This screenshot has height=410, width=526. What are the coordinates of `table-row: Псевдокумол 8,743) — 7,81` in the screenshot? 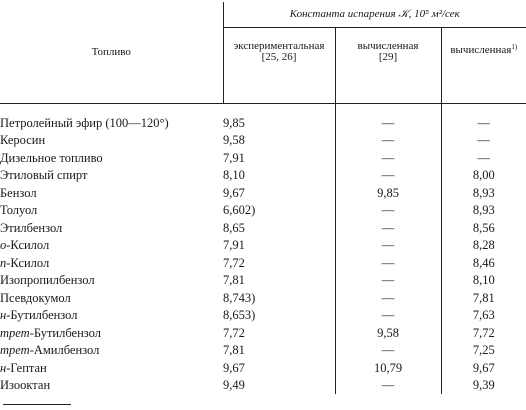 It's located at (263, 298).